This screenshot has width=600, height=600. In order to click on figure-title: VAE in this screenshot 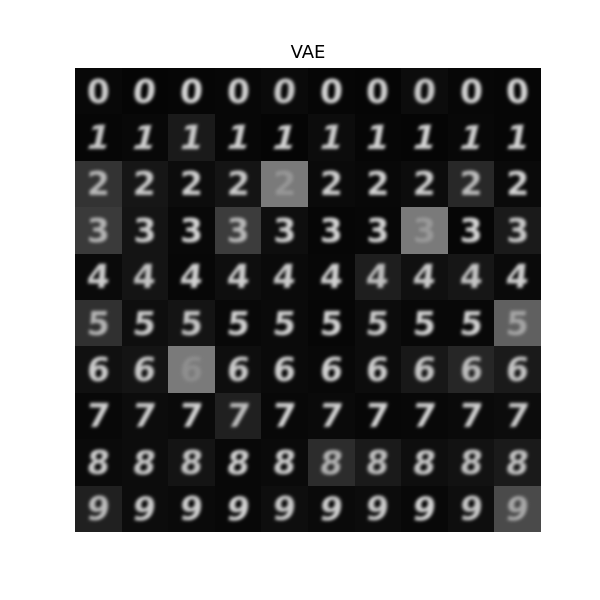, I will do `click(308, 52)`.